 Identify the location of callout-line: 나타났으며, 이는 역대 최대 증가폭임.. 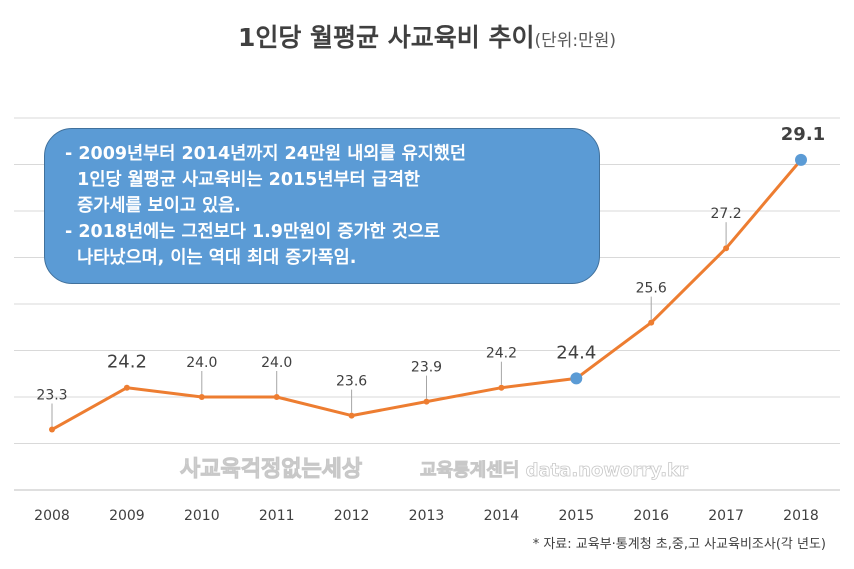
(211, 258).